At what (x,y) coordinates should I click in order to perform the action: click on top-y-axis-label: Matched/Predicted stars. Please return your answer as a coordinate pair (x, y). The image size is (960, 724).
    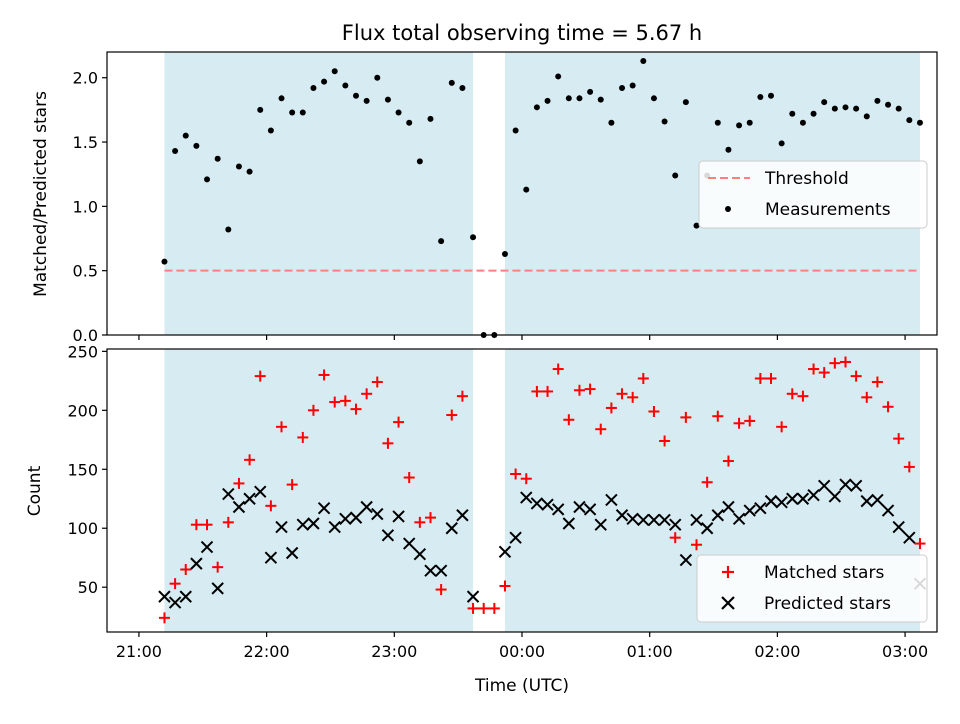
    Looking at the image, I should click on (41, 194).